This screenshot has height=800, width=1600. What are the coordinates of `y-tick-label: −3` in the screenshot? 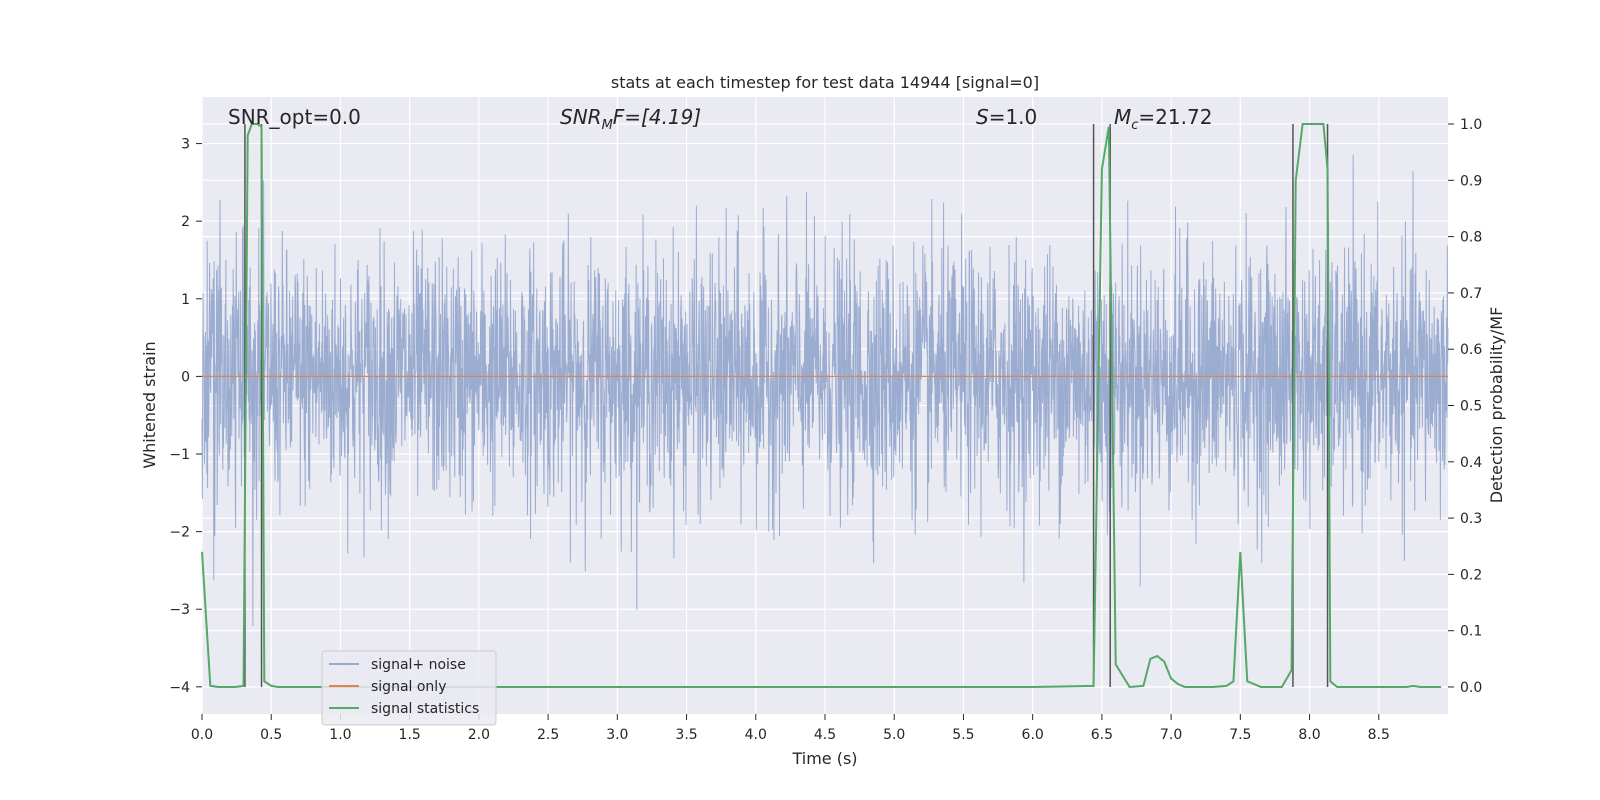 It's located at (179, 610).